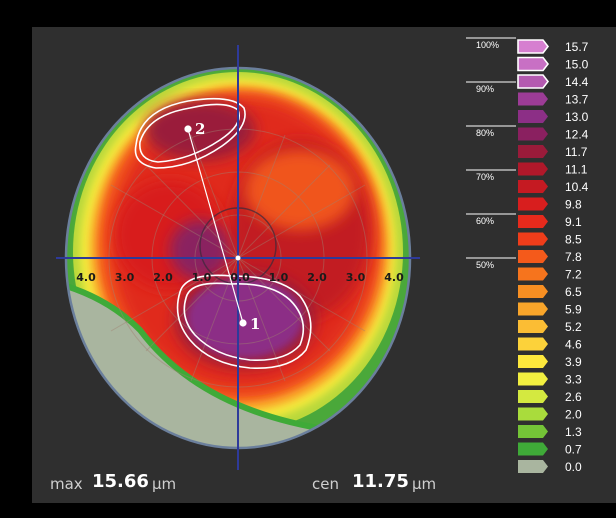  I want to click on scale-value-label: 5.2, so click(573, 327).